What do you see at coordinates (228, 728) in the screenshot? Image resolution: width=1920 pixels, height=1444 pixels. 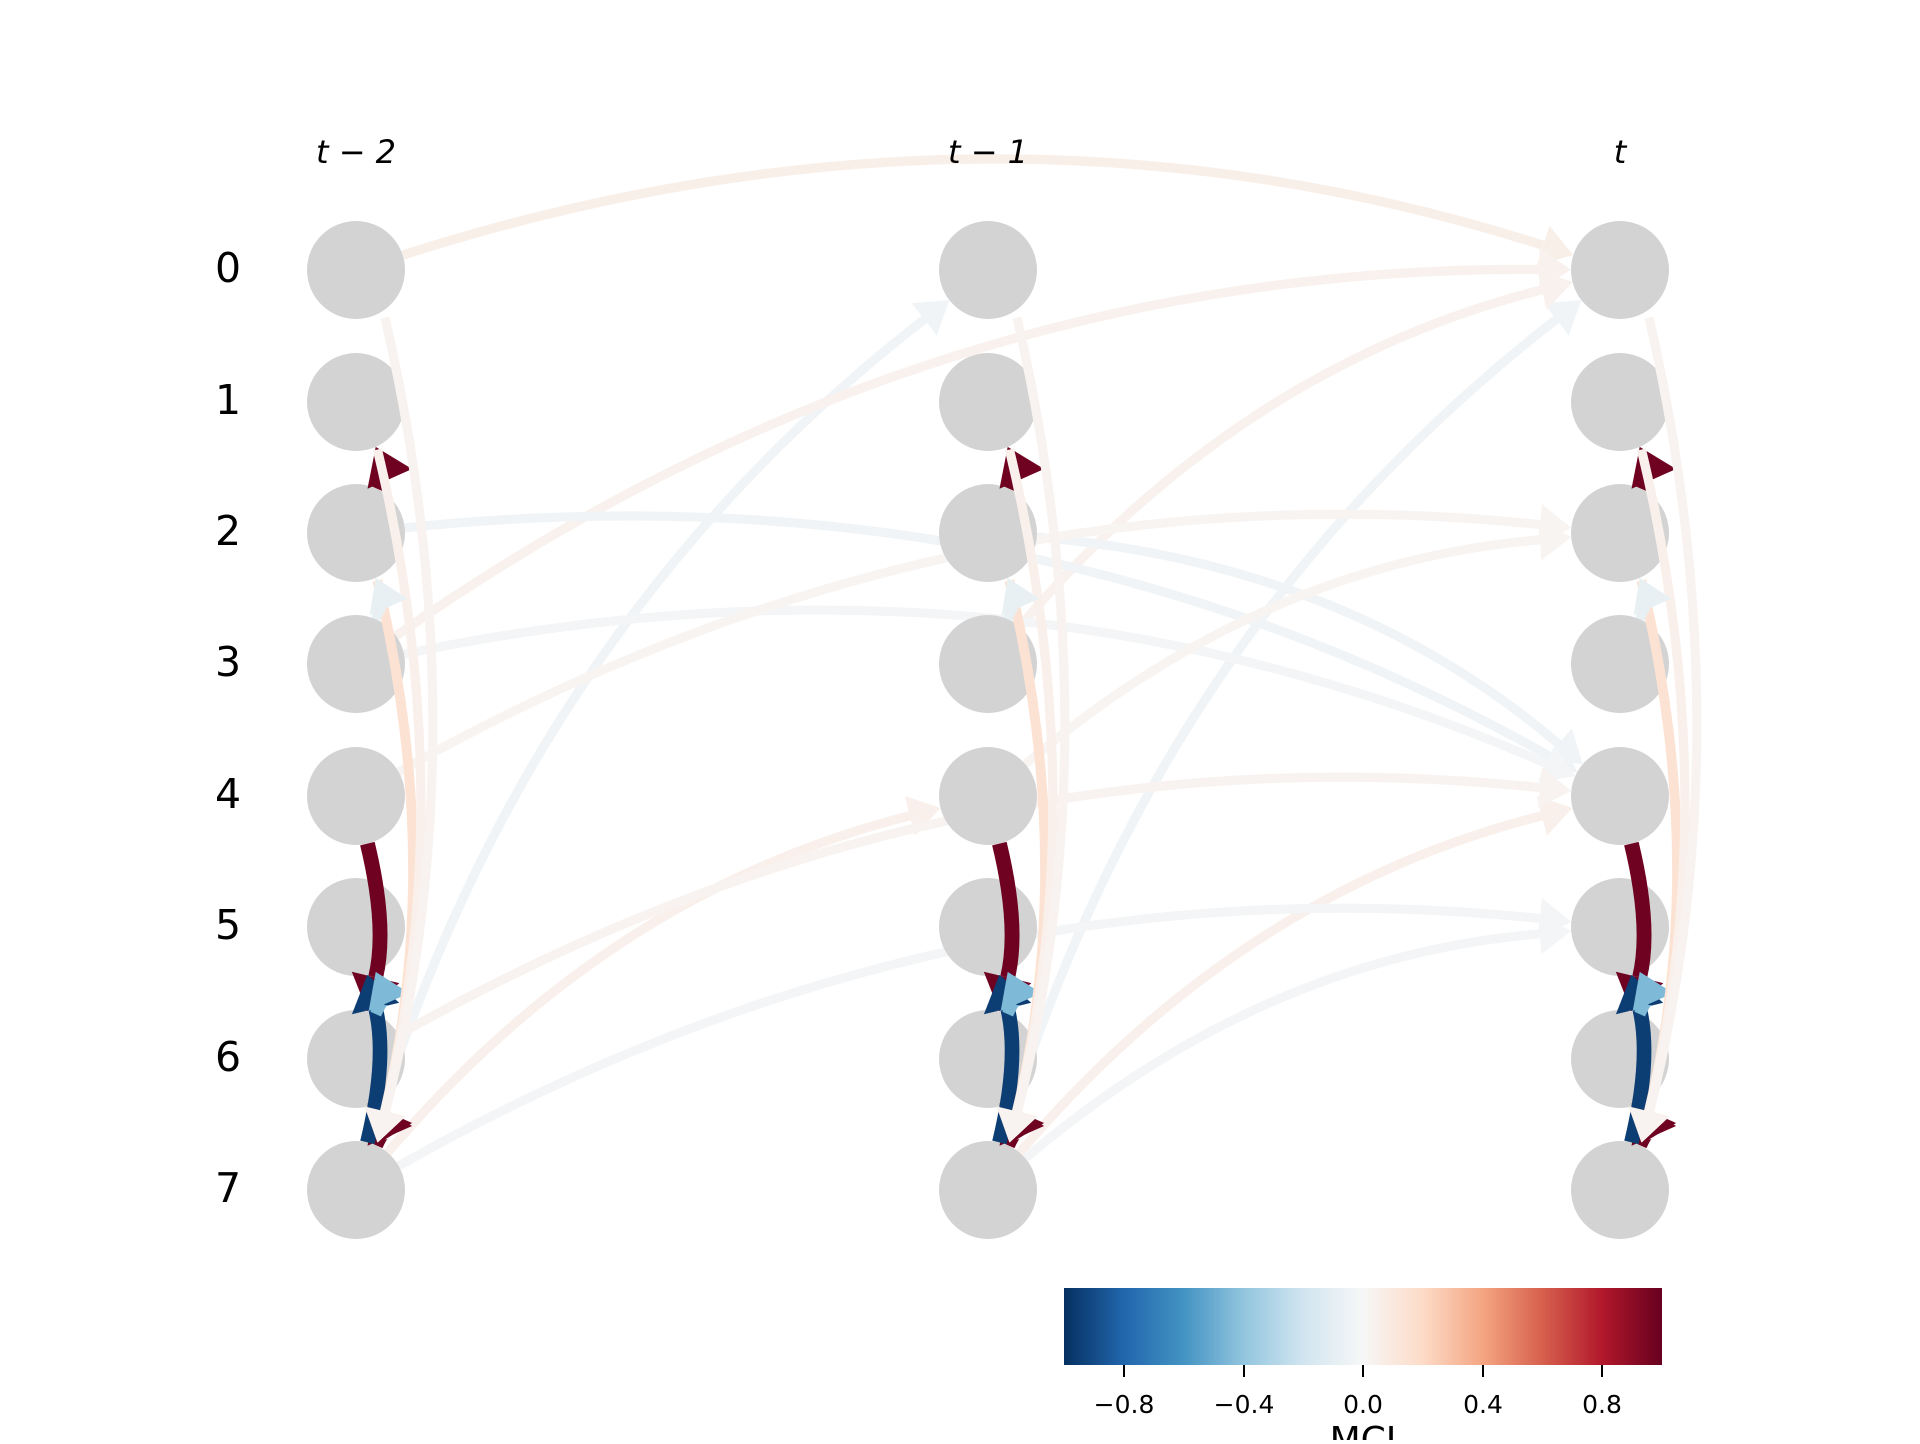 I see `row-labels: 0 1 2 3 4 5 6 7` at bounding box center [228, 728].